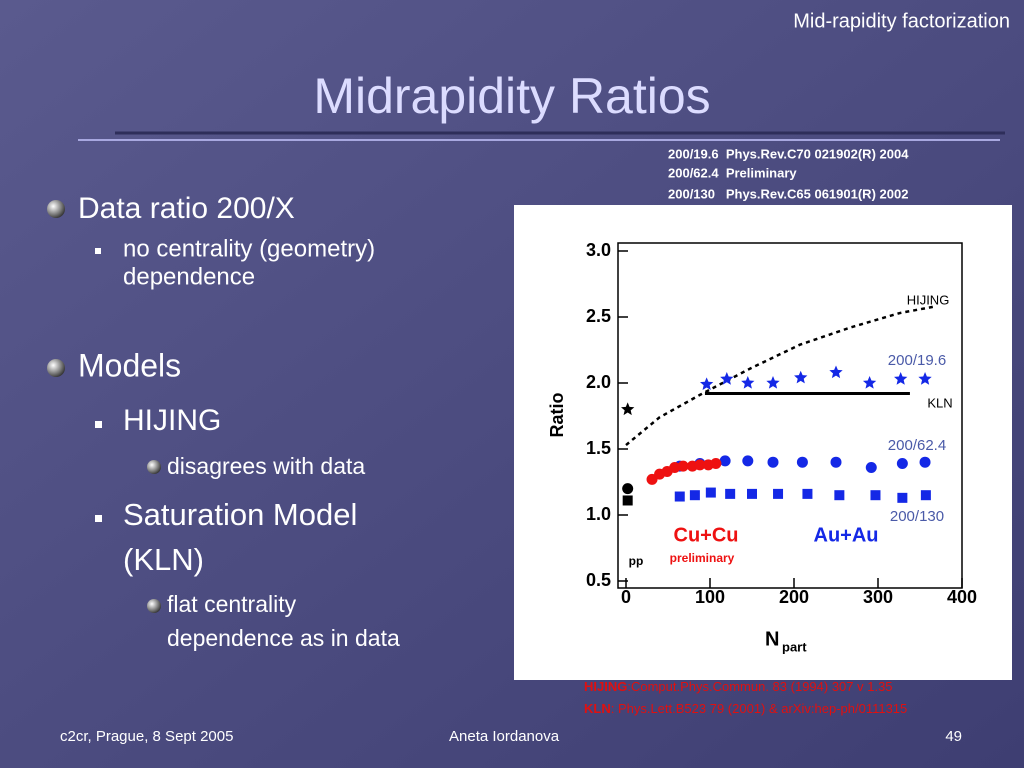 The height and width of the screenshot is (768, 1024). Describe the element at coordinates (232, 604) in the screenshot. I see `bullet-text: flat centrality` at that location.